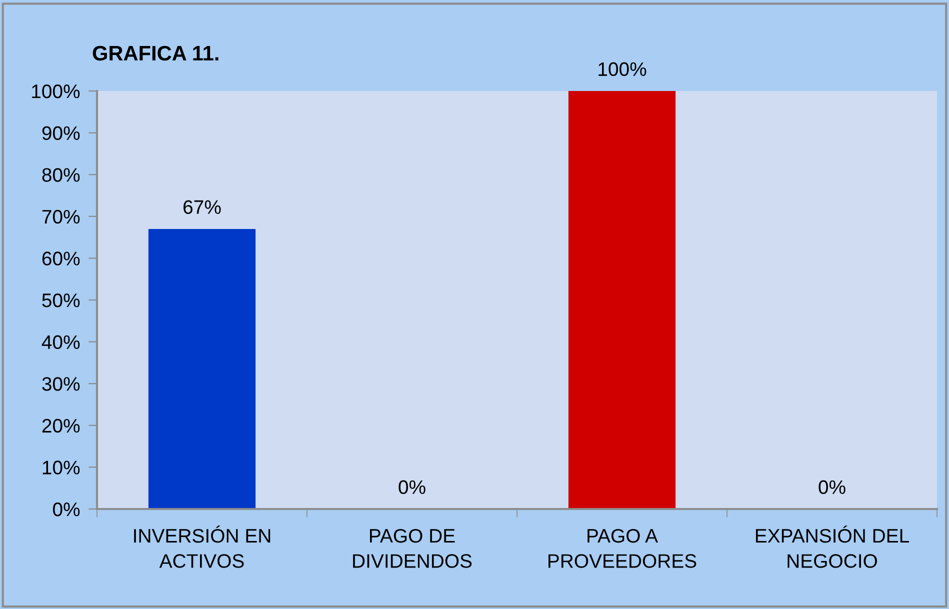 The height and width of the screenshot is (609, 949). I want to click on x-tick-label: INVERSIÓN EN ACTIVOS, so click(202, 547).